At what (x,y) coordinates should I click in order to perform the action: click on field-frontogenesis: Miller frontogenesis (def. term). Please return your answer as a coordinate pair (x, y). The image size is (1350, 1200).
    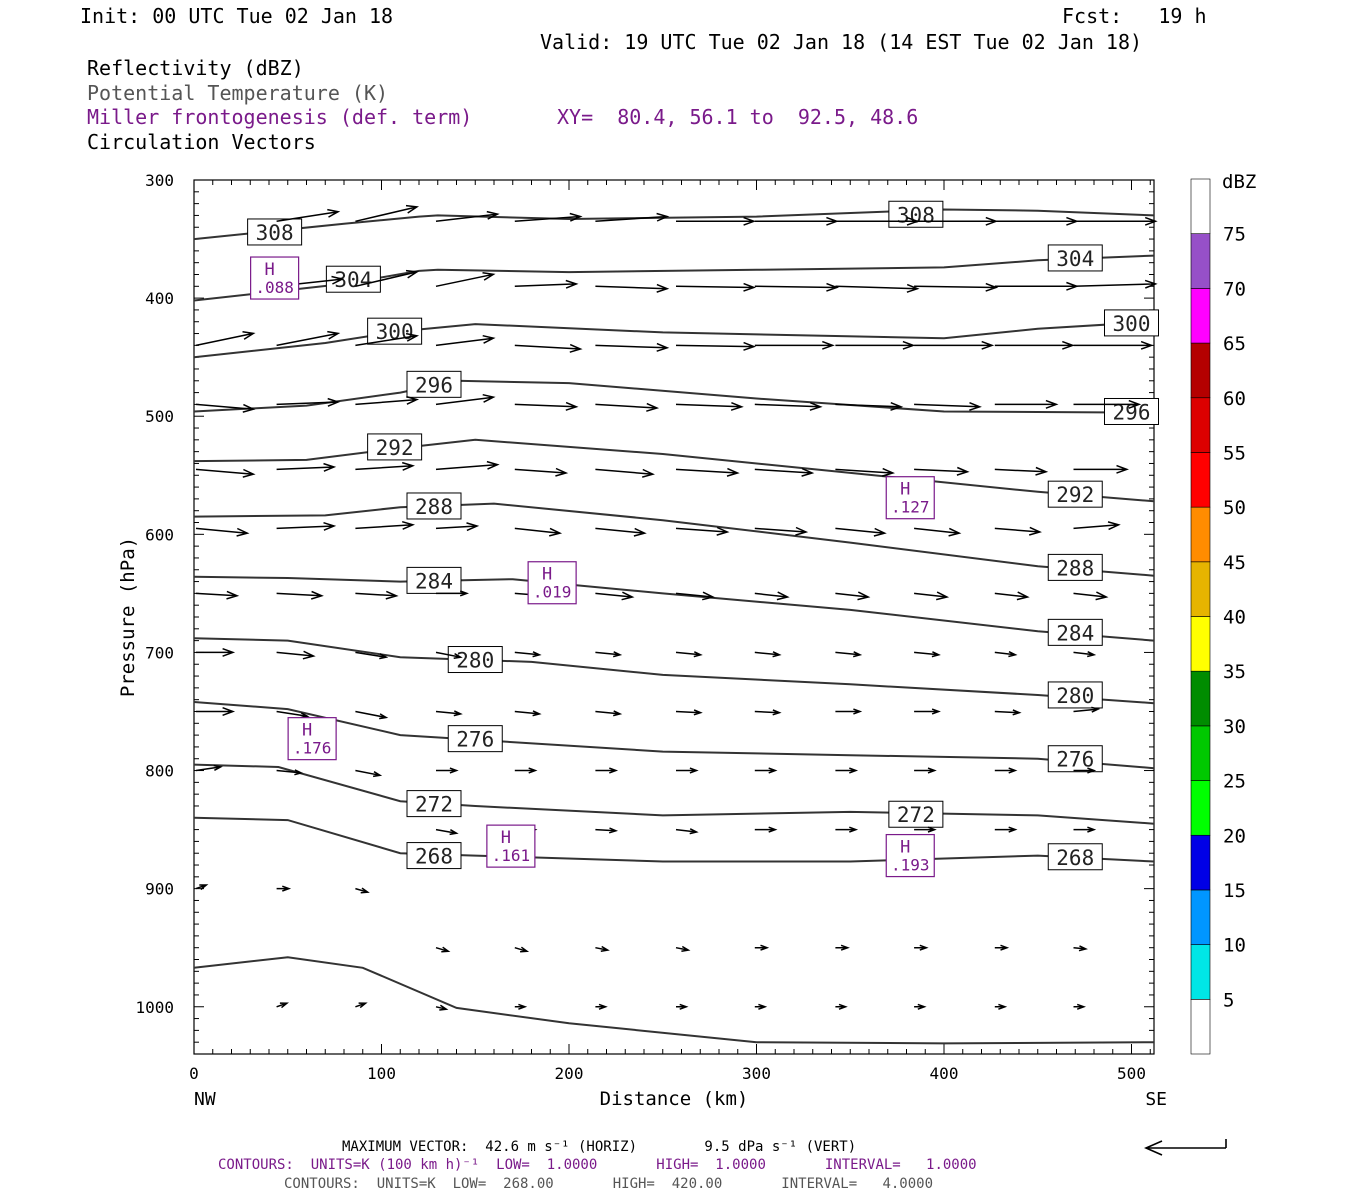
    Looking at the image, I should click on (280, 117).